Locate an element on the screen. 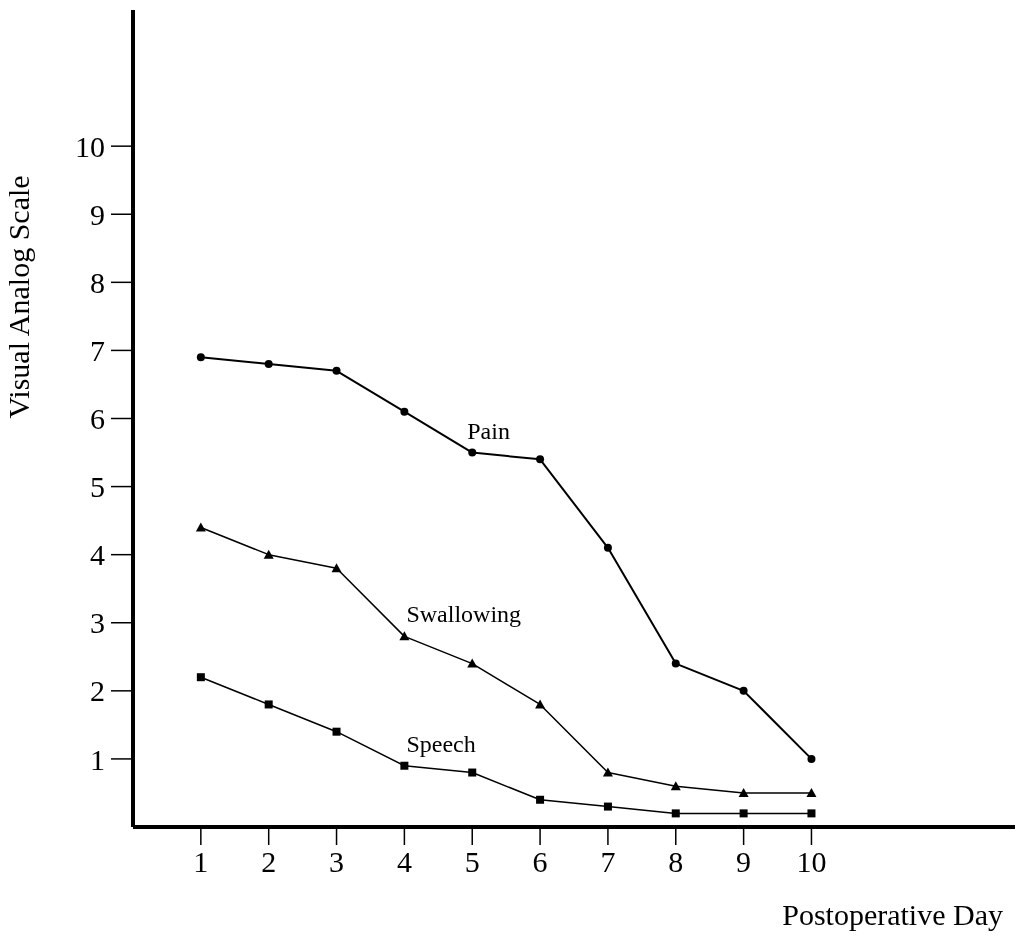 This screenshot has height=949, width=1023. series-label: Swallowing is located at coordinates (464, 614).